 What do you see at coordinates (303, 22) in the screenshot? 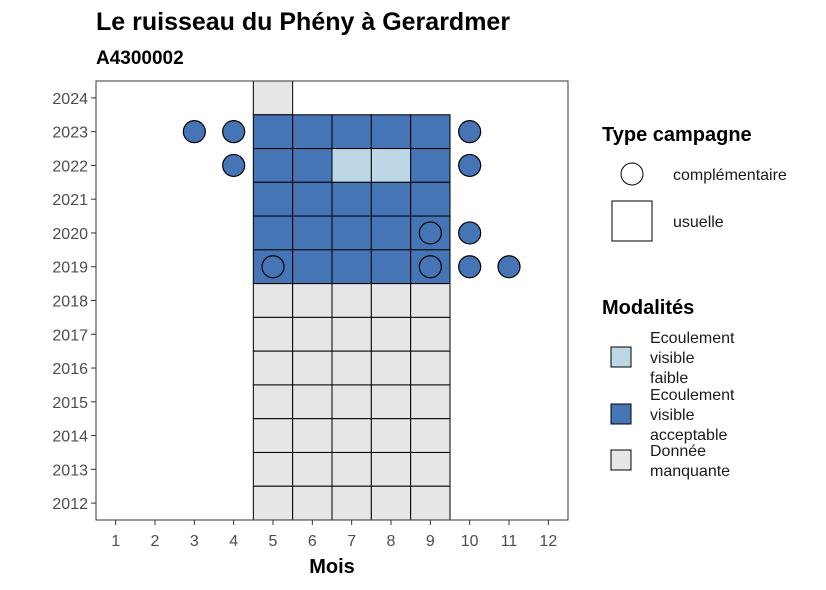
I see `chart-title: Le ruisseau du Phény à Gerardmer` at bounding box center [303, 22].